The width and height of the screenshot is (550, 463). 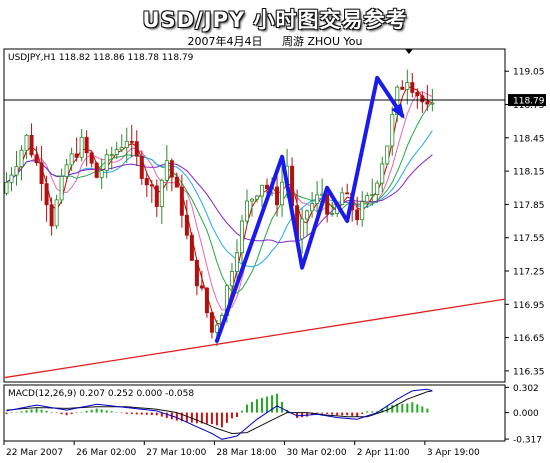 I want to click on time-tick-label: 2 Apr 11:00, so click(x=383, y=453).